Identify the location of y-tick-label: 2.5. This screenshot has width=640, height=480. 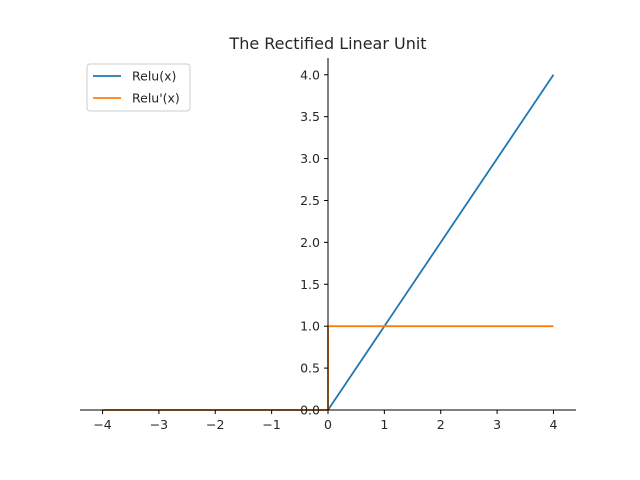
(310, 200).